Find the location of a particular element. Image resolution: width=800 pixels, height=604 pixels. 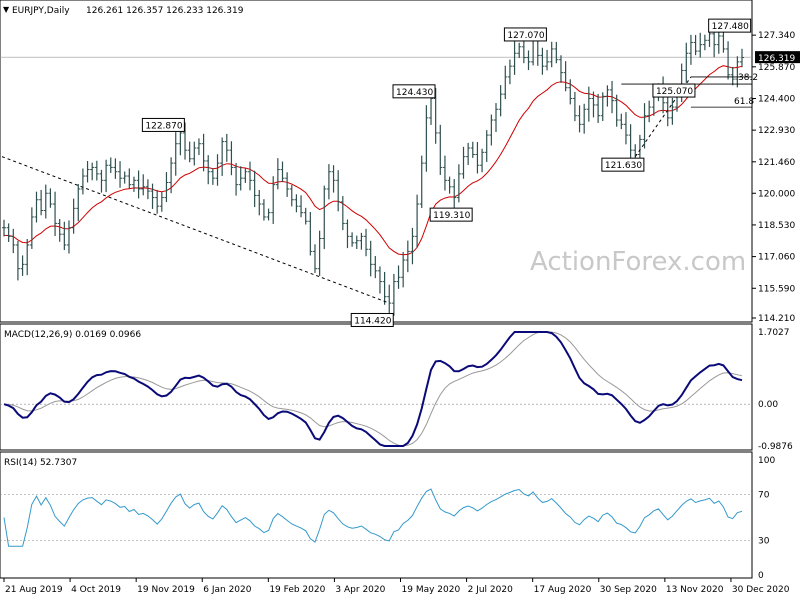

rsi-tick-label: 70 is located at coordinates (764, 496).